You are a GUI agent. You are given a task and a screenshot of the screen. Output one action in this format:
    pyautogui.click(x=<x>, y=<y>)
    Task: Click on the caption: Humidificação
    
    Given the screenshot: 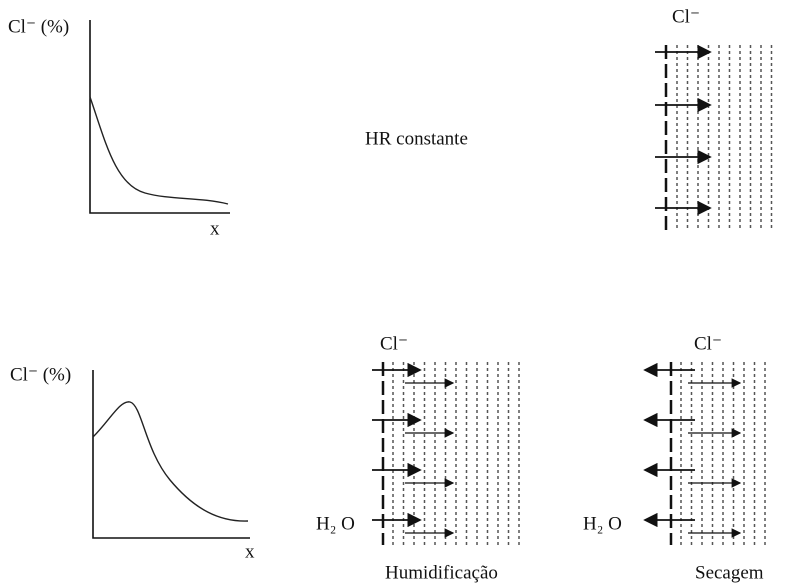 What is the action you would take?
    pyautogui.click(x=441, y=572)
    